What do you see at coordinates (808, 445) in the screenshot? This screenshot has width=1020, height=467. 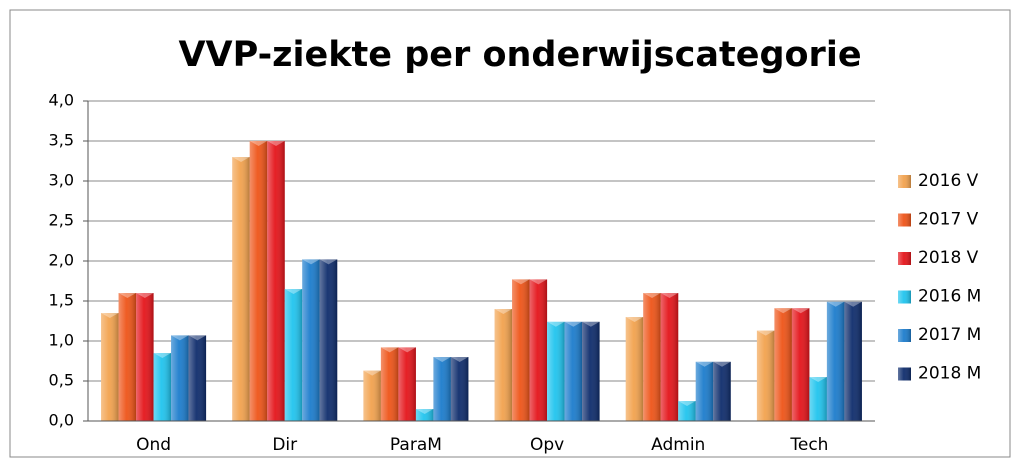 I see `x-tick-label: Tech` at bounding box center [808, 445].